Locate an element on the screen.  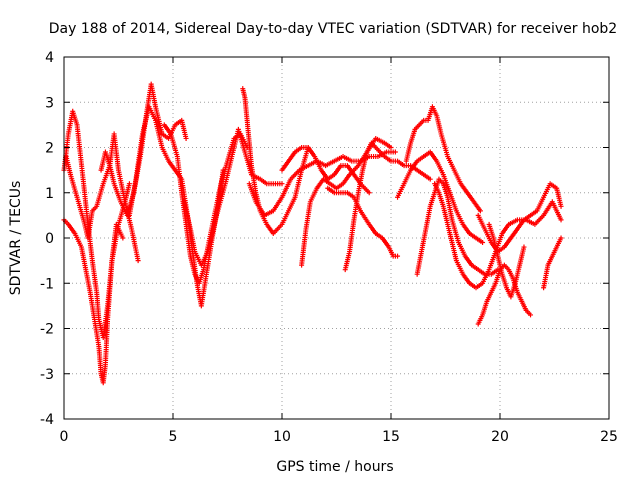
x-tick-labels: 0 5 10 15 20 25 is located at coordinates (339, 437).